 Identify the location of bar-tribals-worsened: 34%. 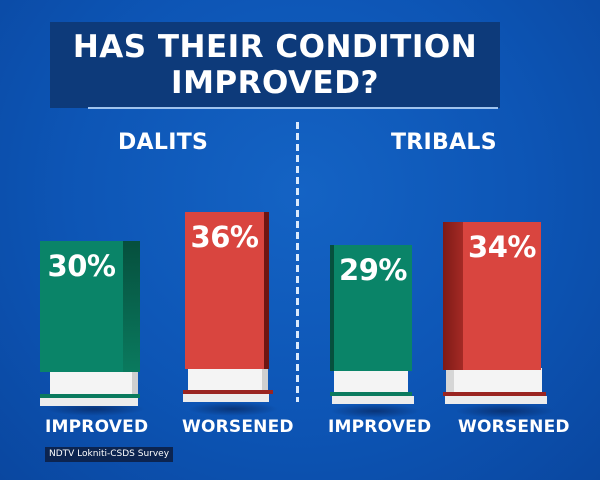
(492, 296).